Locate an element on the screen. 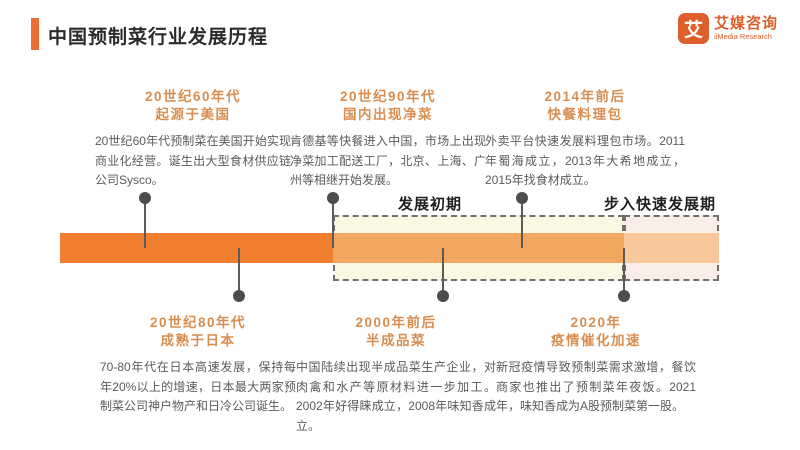 This screenshot has height=450, width=800. logo-name: 艾媒咨询 is located at coordinates (746, 24).